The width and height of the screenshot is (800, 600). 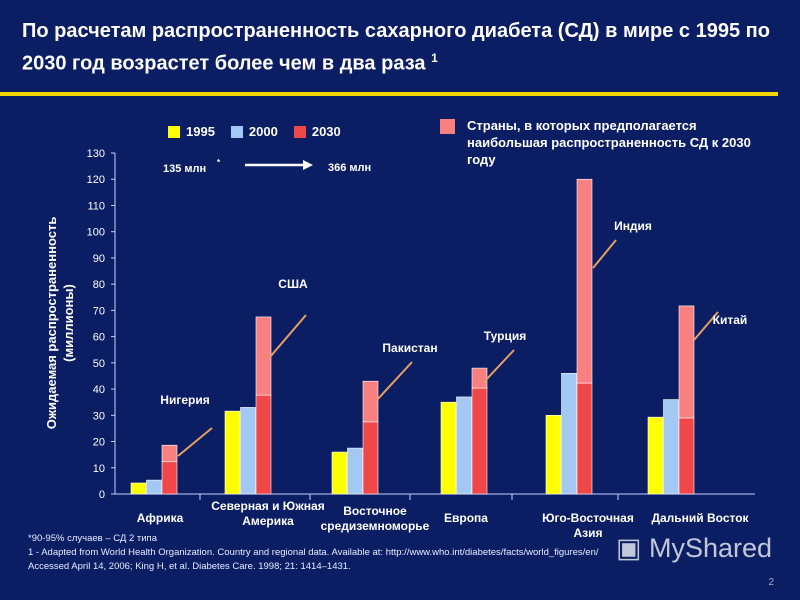 What do you see at coordinates (99, 259) in the screenshot?
I see `y-tick-label: 90` at bounding box center [99, 259].